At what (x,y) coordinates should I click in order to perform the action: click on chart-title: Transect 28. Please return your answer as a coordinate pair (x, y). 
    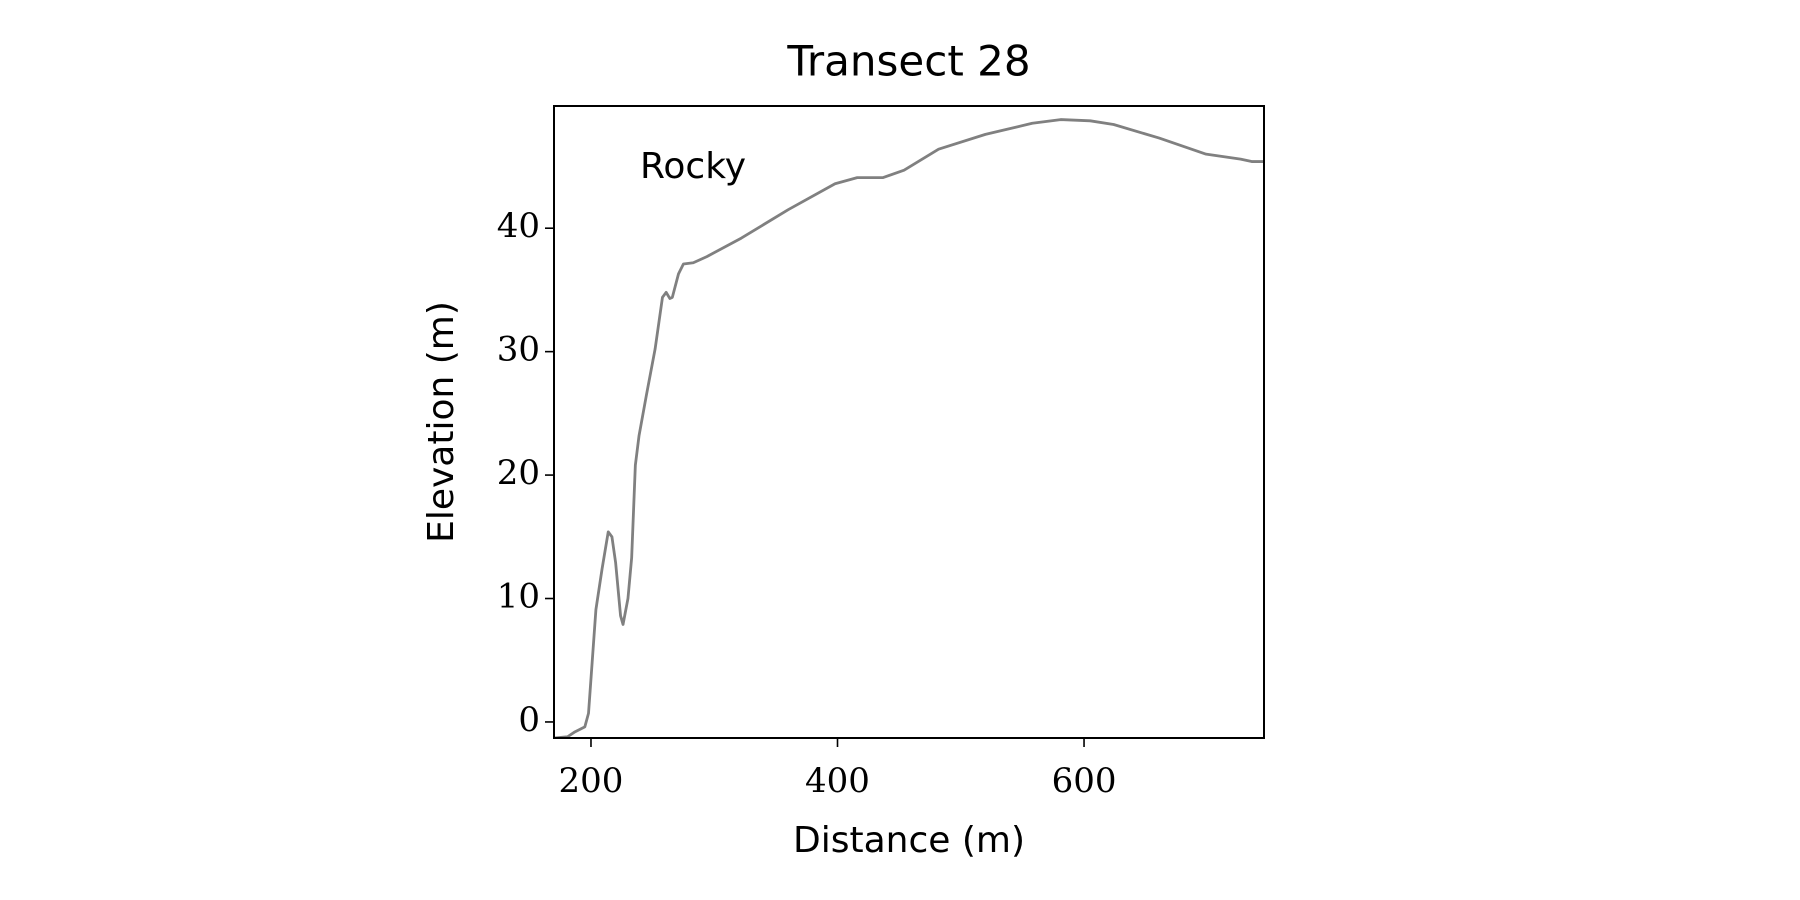
    Looking at the image, I should click on (908, 61).